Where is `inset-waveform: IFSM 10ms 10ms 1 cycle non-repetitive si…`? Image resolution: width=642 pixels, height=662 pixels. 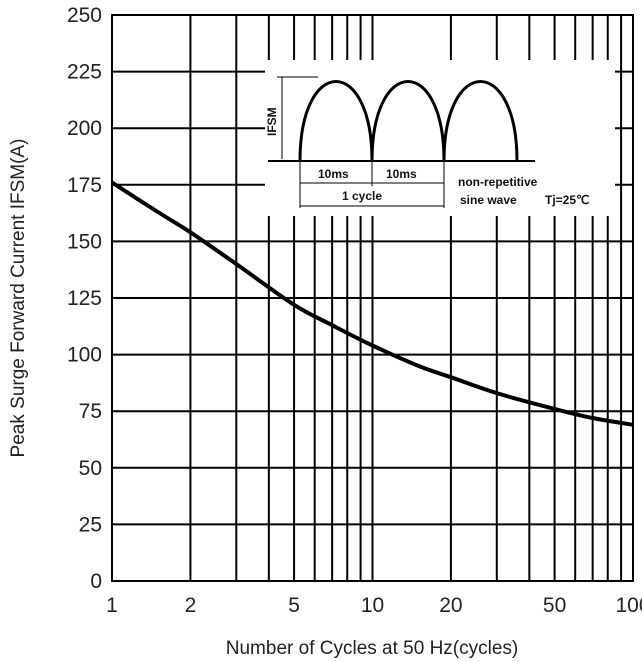
inset-waveform: IFSM 10ms 10ms 1 cycle non-repetitive si… is located at coordinates (440, 138).